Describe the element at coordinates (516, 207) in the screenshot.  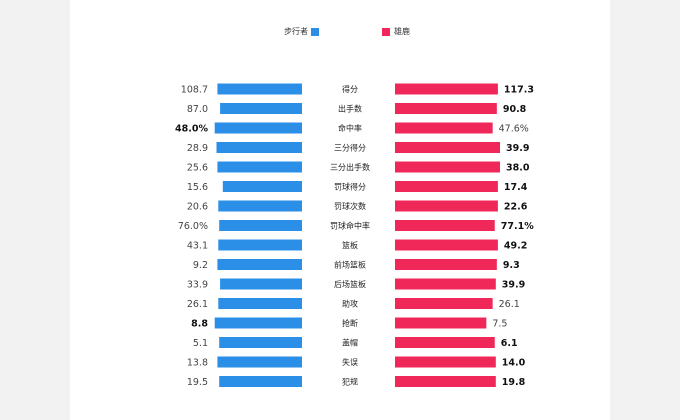
I see `bucks-value-label: 22.6` at that location.